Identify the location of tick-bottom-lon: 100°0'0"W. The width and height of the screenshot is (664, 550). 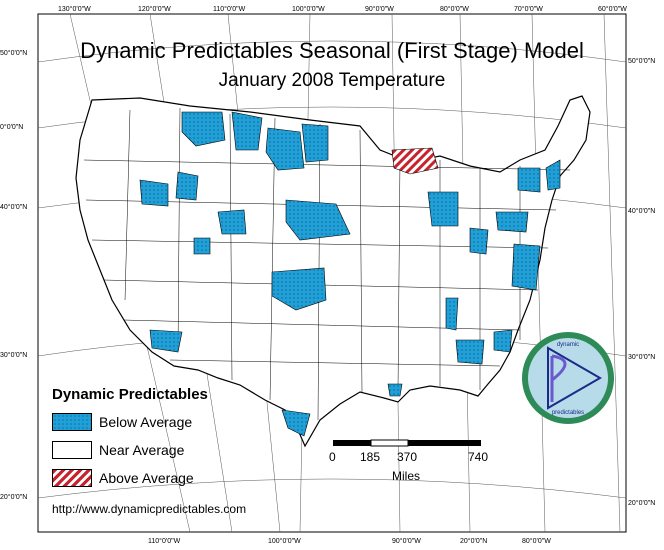
(284, 541).